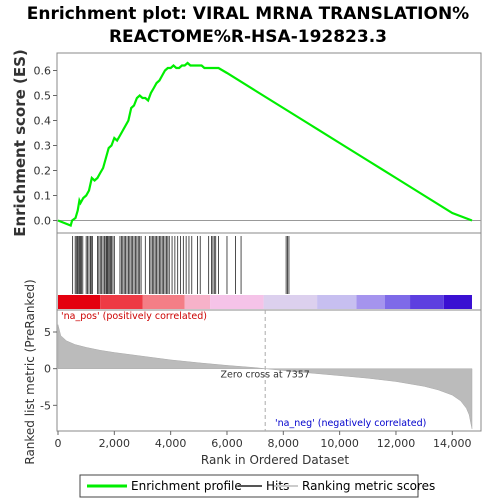 This screenshot has height=500, width=500. Describe the element at coordinates (47, 332) in the screenshot. I see `rank-y-tick-label: 5` at that location.